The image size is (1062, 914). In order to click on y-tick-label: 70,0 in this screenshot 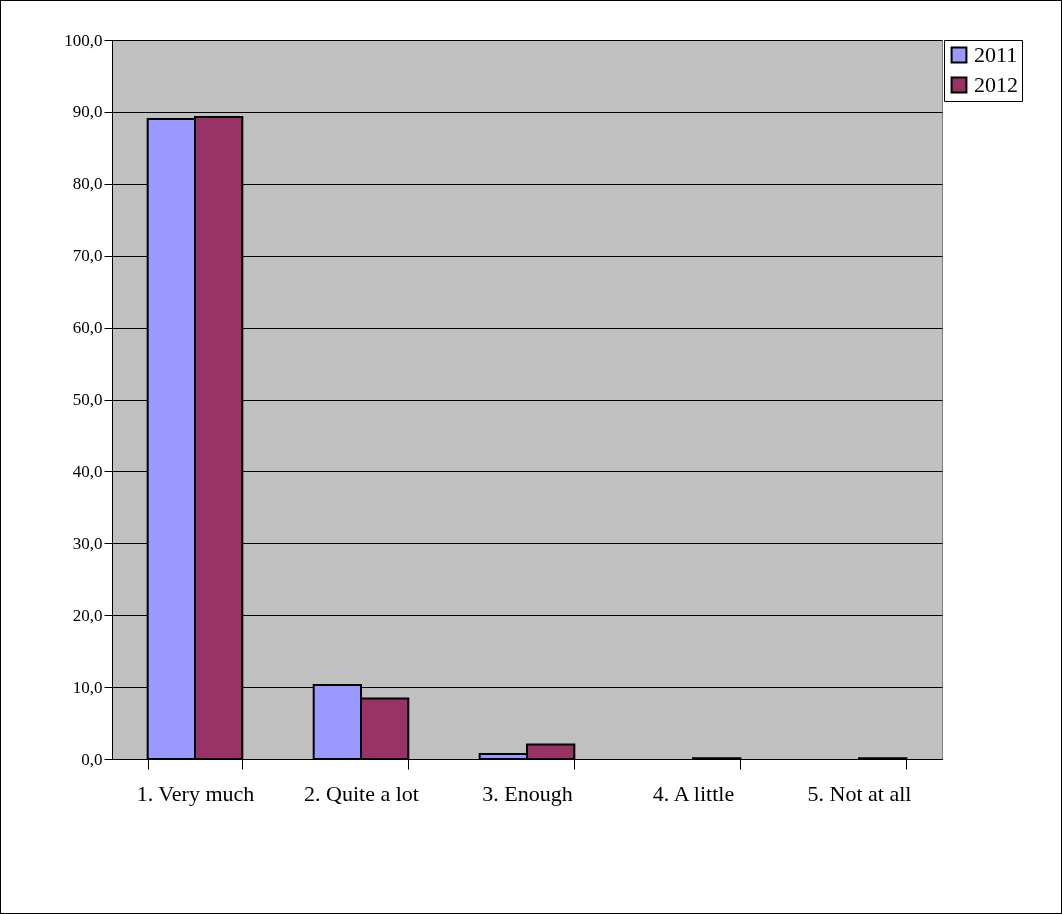, I will do `click(87, 256)`.